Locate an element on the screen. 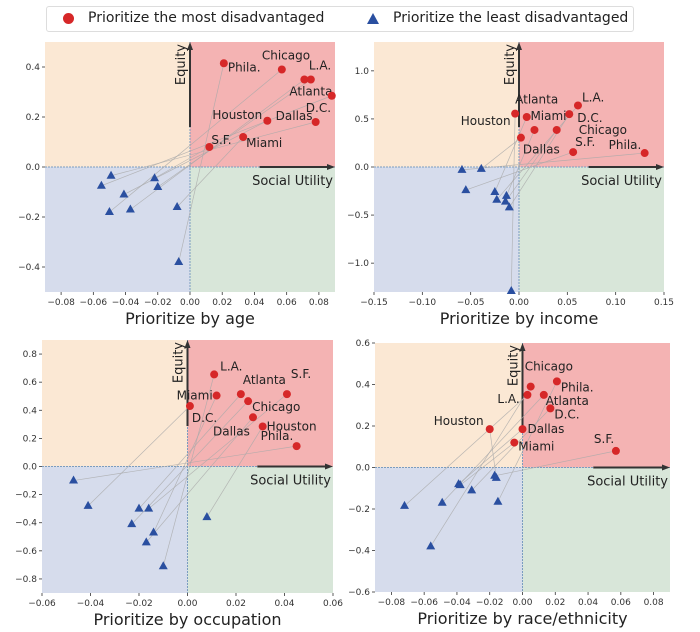  quadrant-top-left is located at coordinates (446, 104).